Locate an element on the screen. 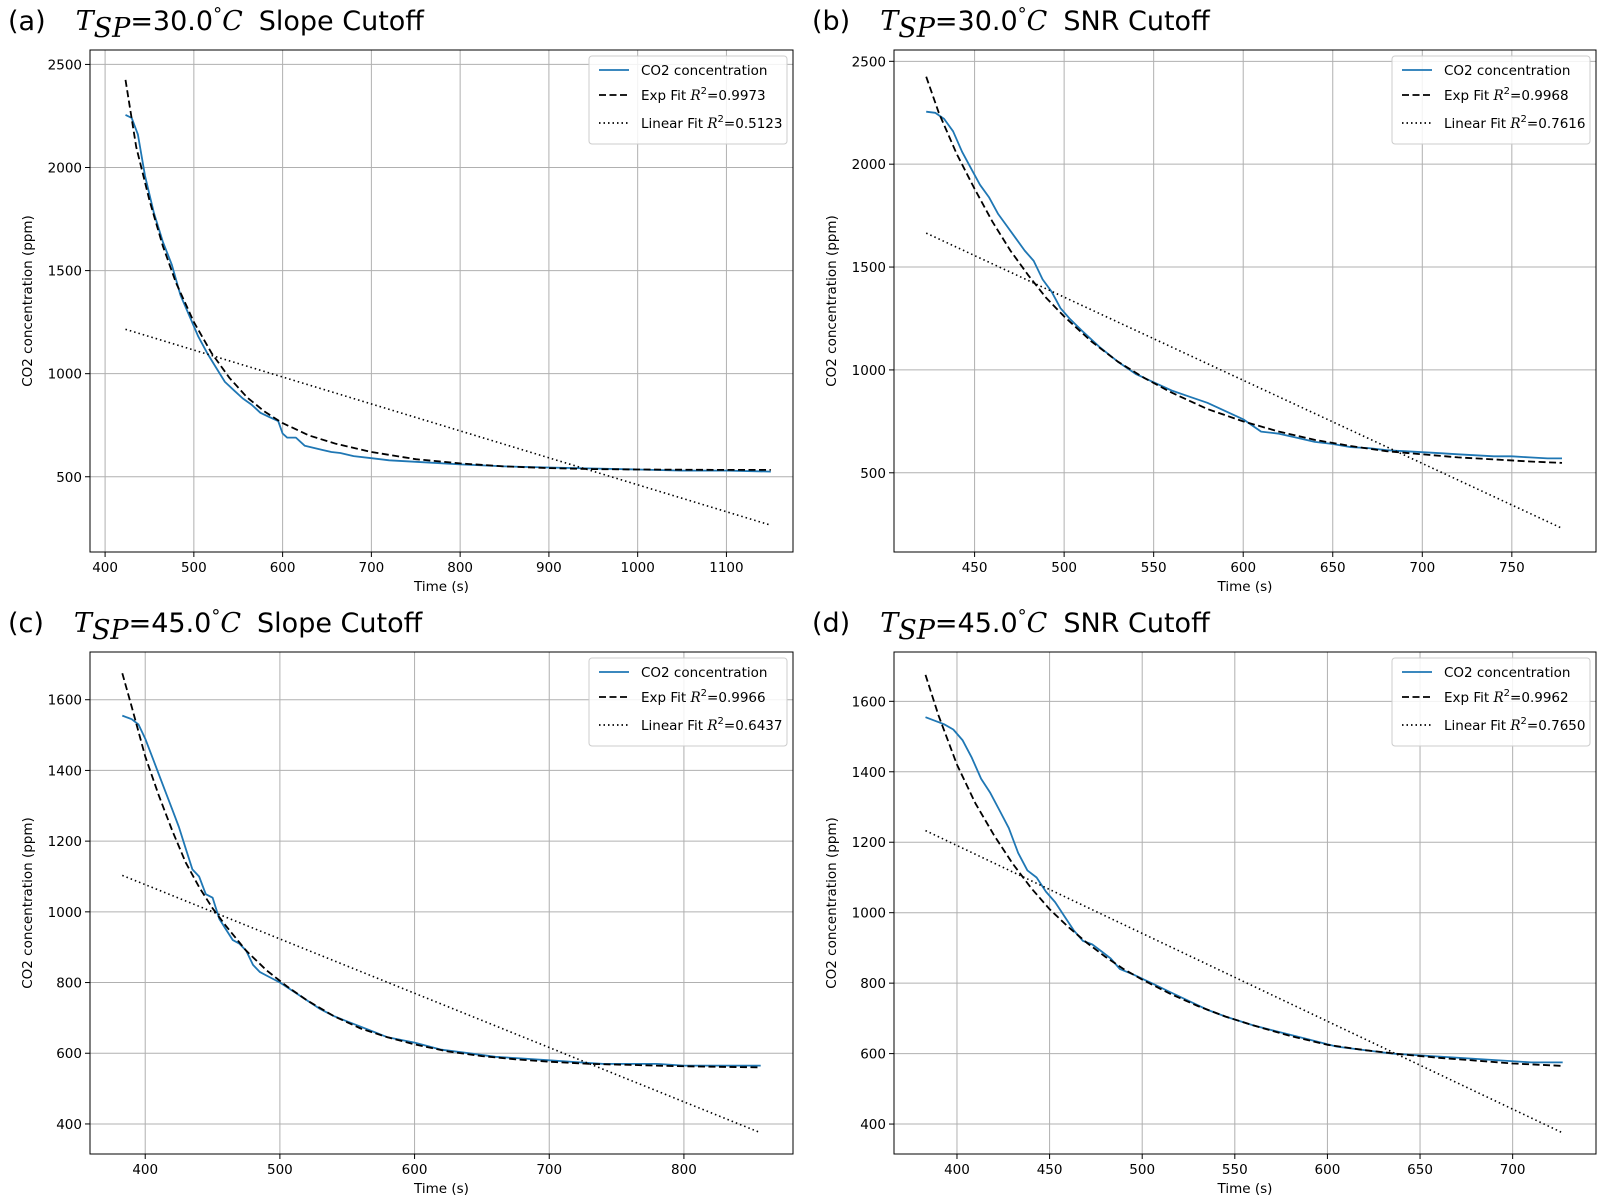 Image resolution: width=1600 pixels, height=1200 pixels. y-tick-label: 1500 is located at coordinates (65, 272).